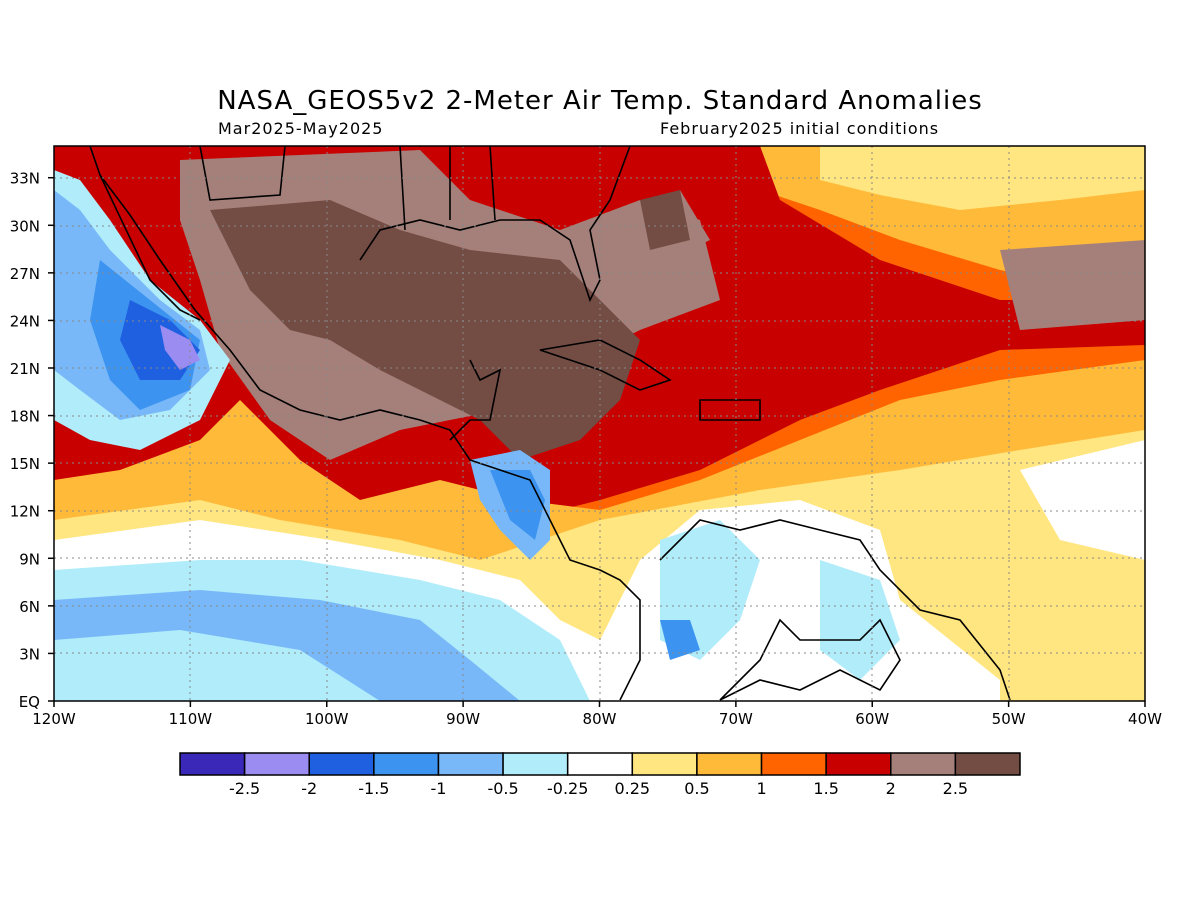  What do you see at coordinates (54, 719) in the screenshot?
I see `lon-tick-label: 120W` at bounding box center [54, 719].